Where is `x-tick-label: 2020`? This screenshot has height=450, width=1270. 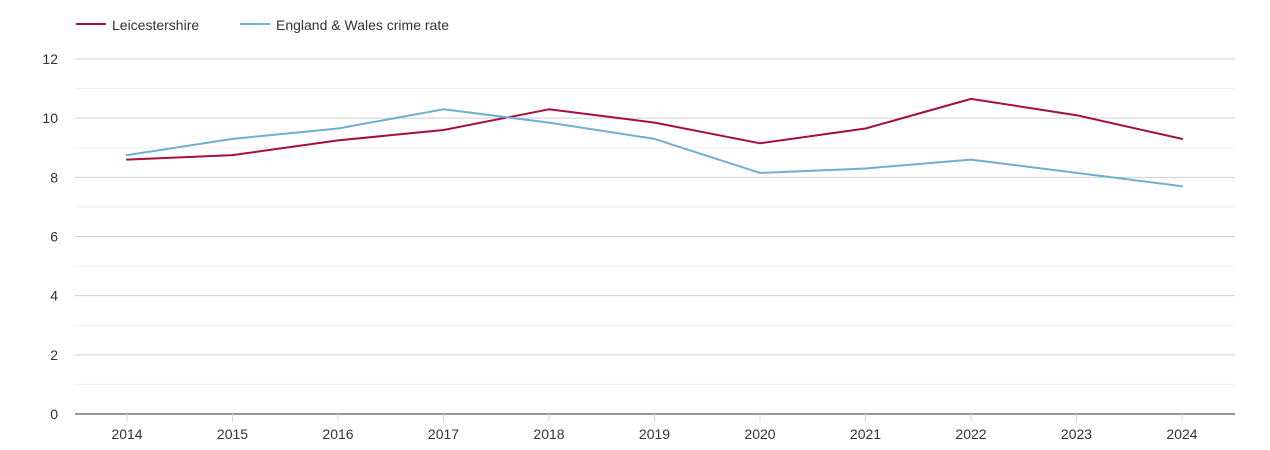 x-tick-label: 2020 is located at coordinates (759, 434).